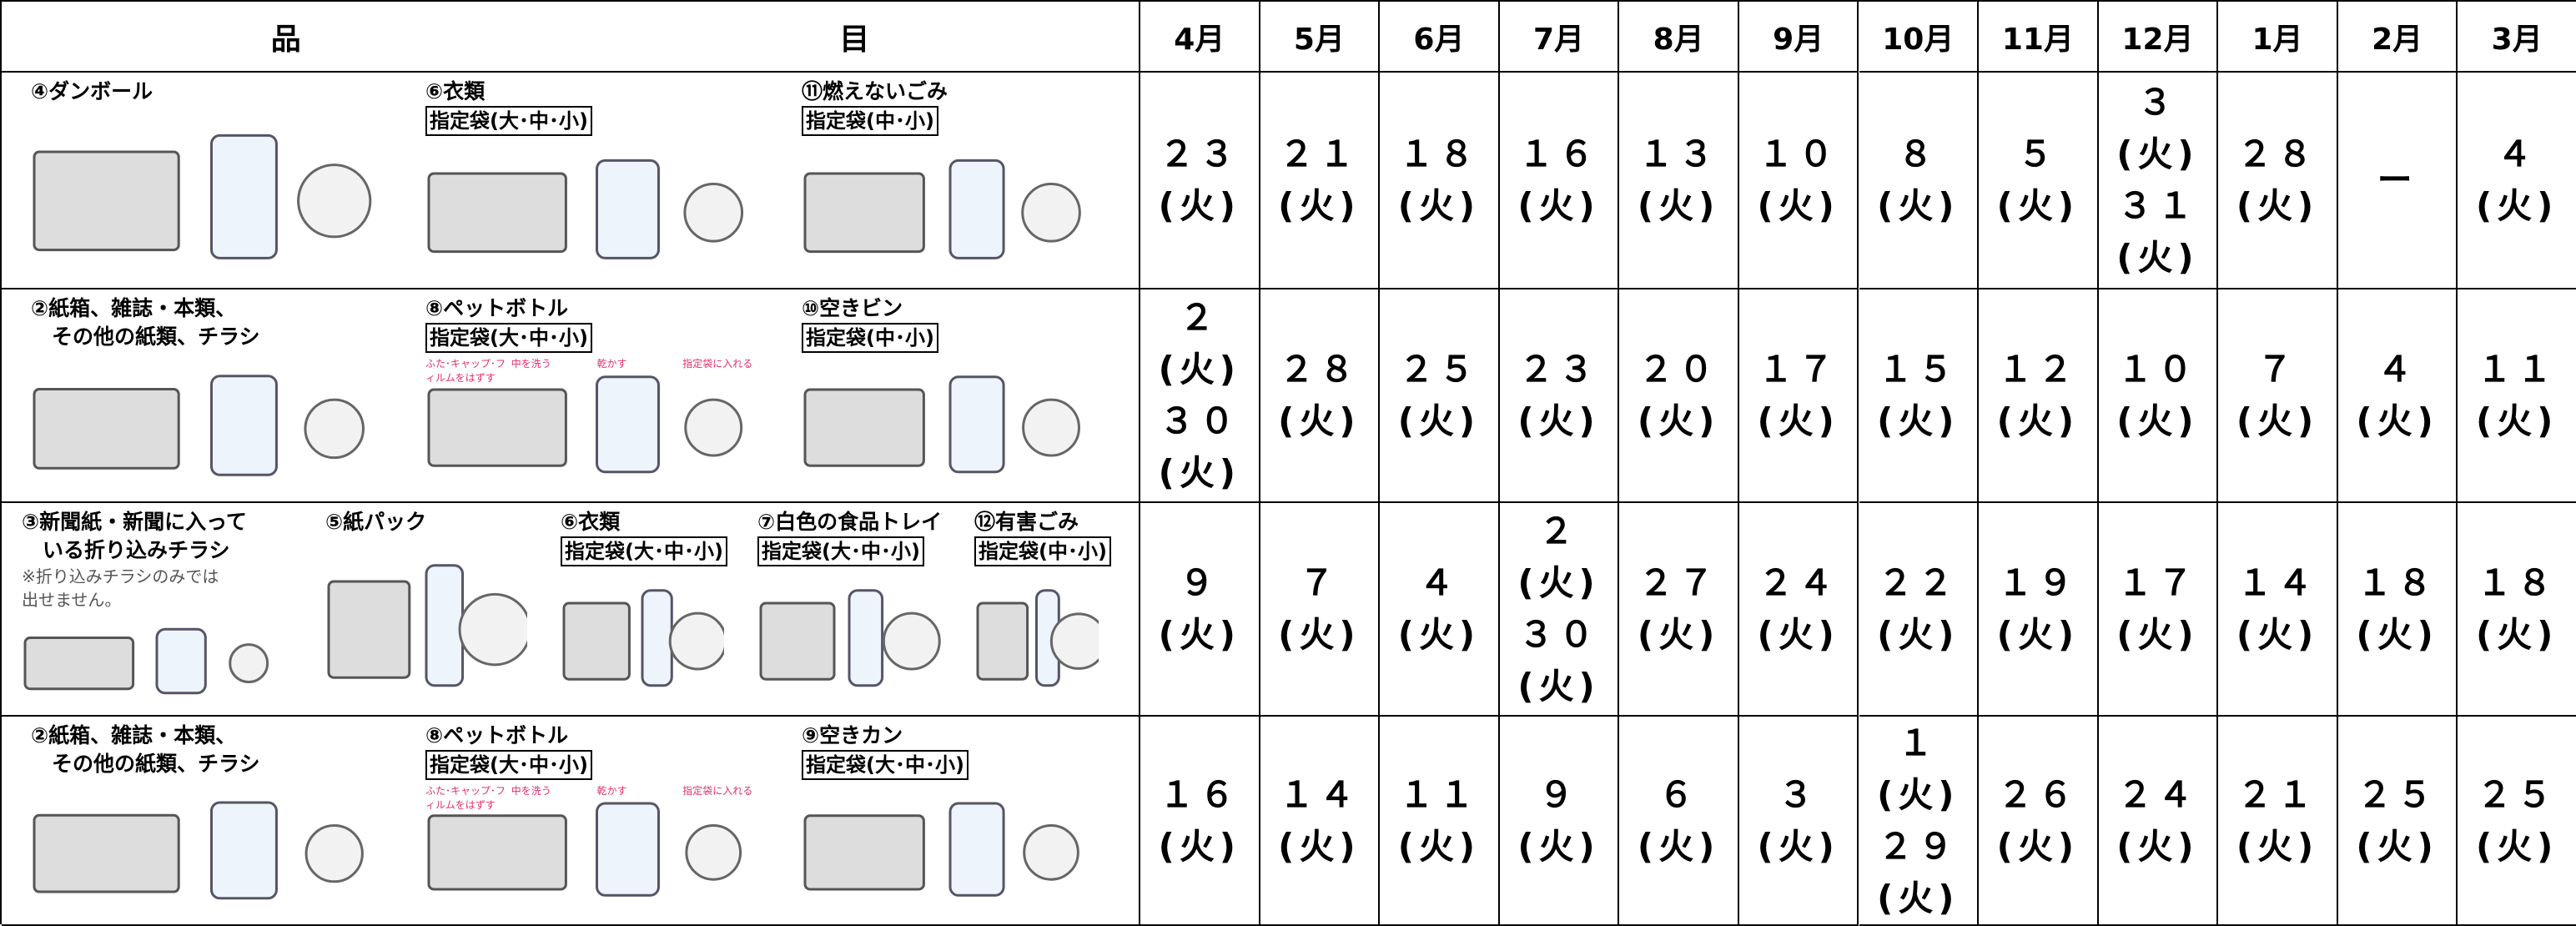  I want to click on item: ④ダンボール, so click(220, 176).